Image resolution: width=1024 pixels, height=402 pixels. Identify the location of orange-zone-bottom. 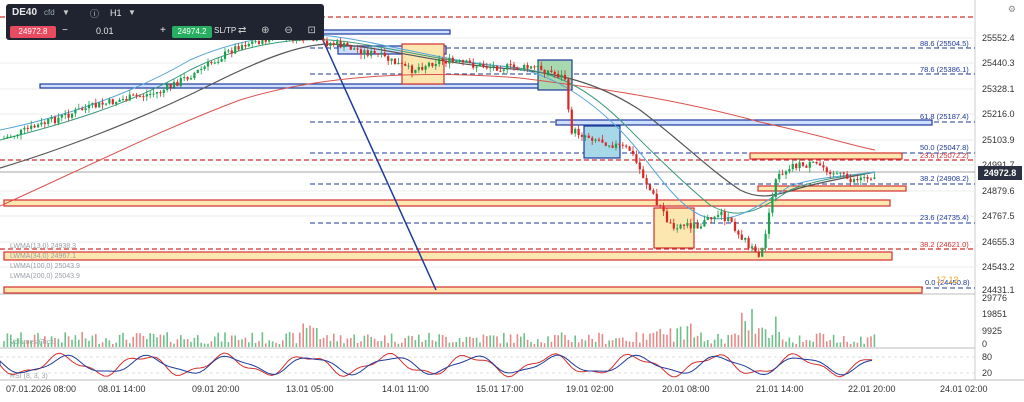
(463, 290).